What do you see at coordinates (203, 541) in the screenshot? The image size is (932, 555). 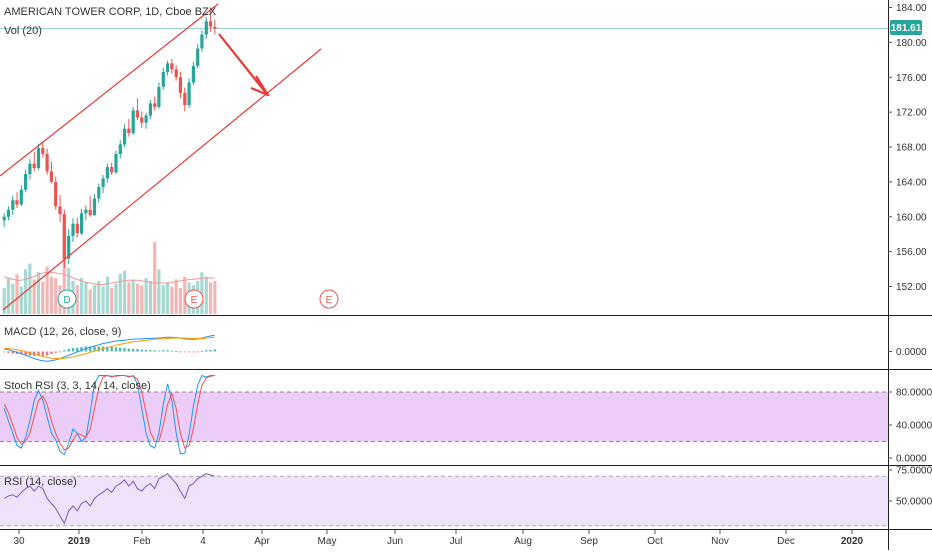 I see `time-tick-label: 4` at bounding box center [203, 541].